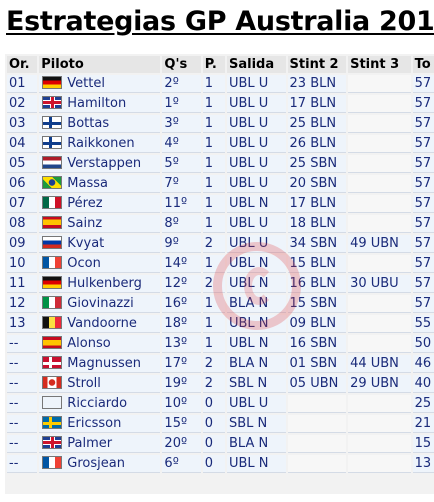  What do you see at coordinates (22, 104) in the screenshot?
I see `position-cell: 02` at bounding box center [22, 104].